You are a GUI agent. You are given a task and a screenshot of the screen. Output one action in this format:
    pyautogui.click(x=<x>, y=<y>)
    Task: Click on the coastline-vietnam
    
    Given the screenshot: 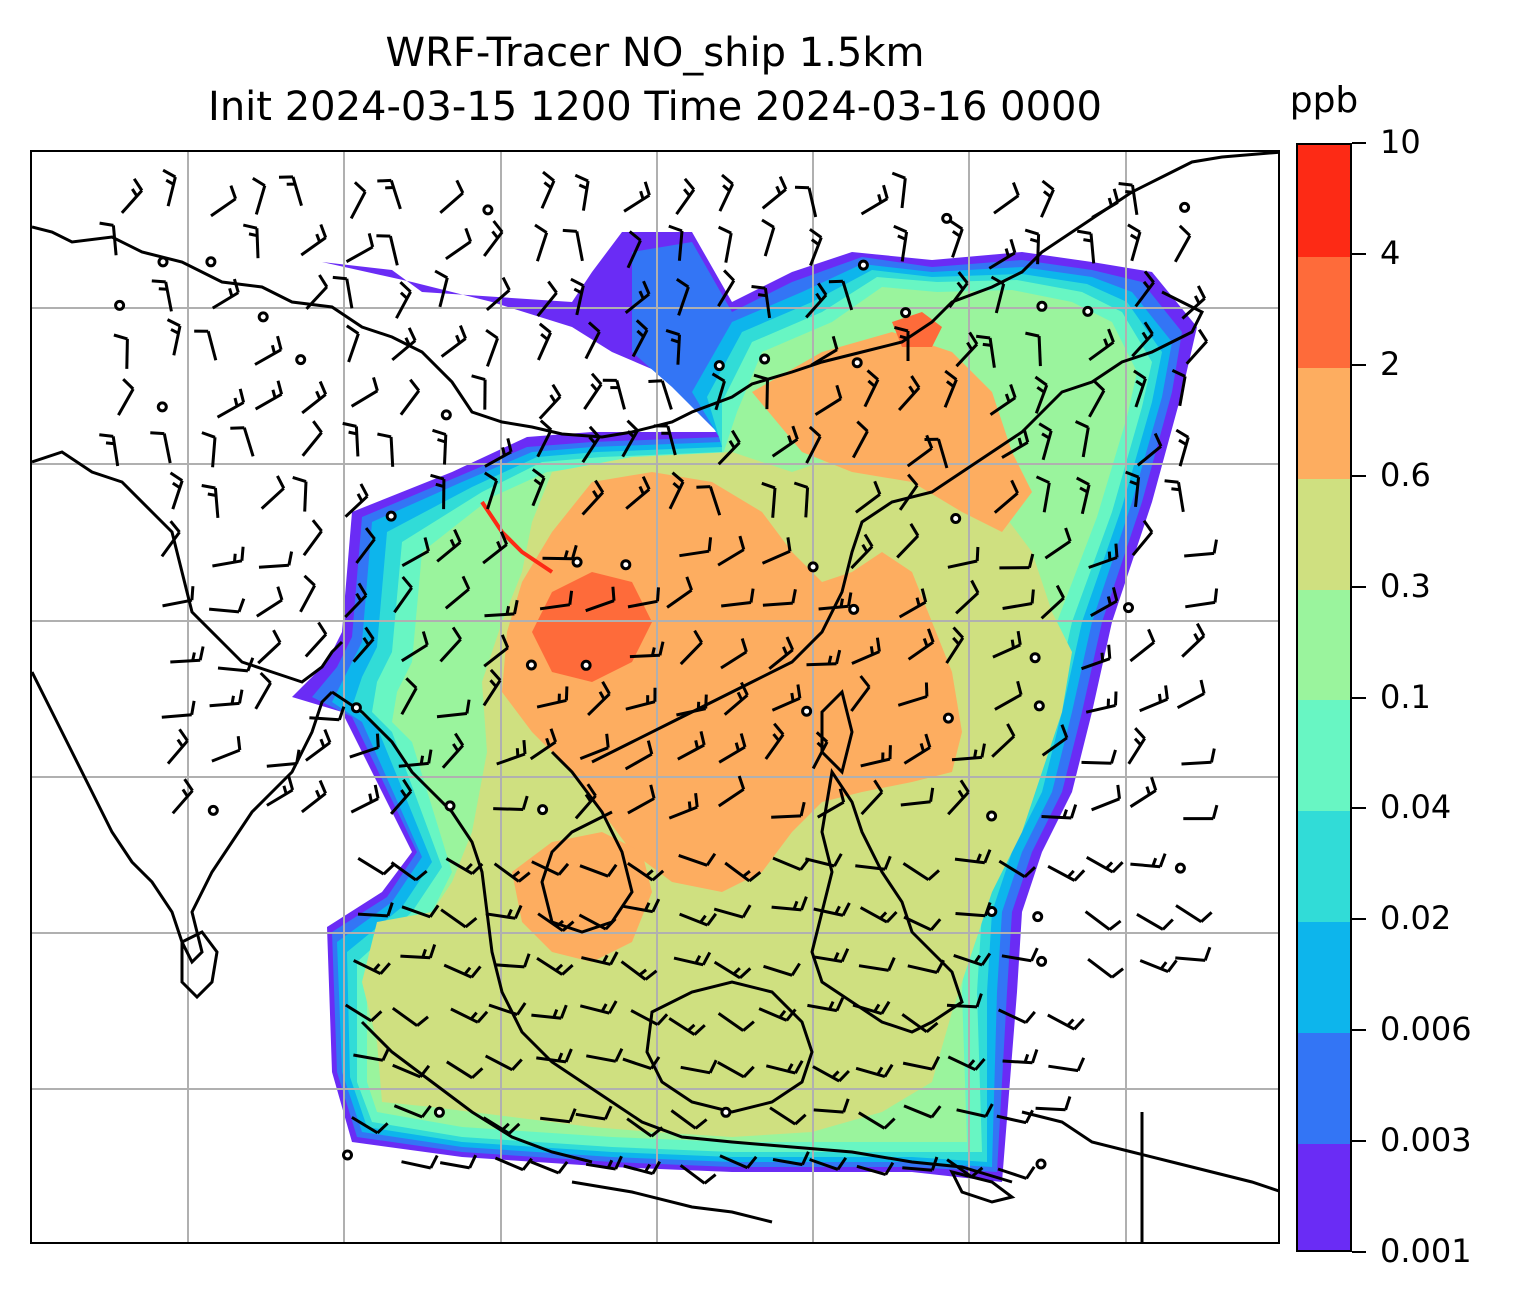 What is the action you would take?
    pyautogui.click(x=587, y=842)
    